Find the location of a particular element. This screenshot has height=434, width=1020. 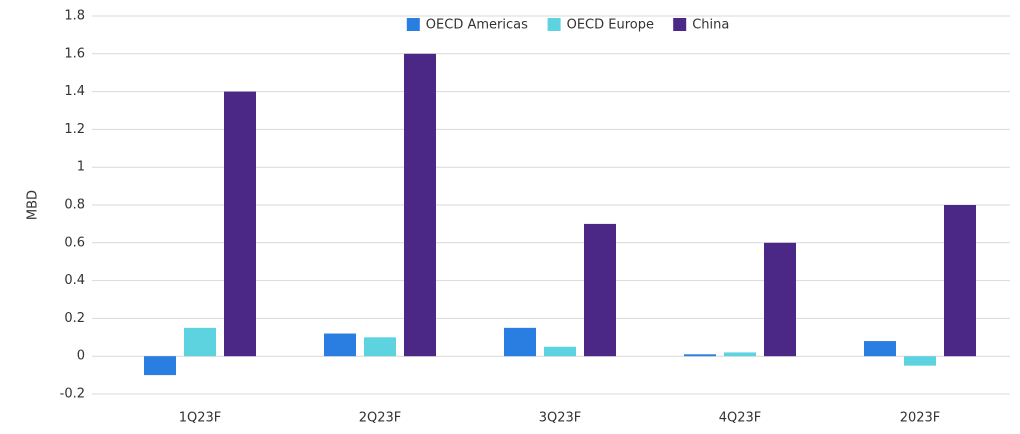

y-tick-label: 0 is located at coordinates (81, 356).